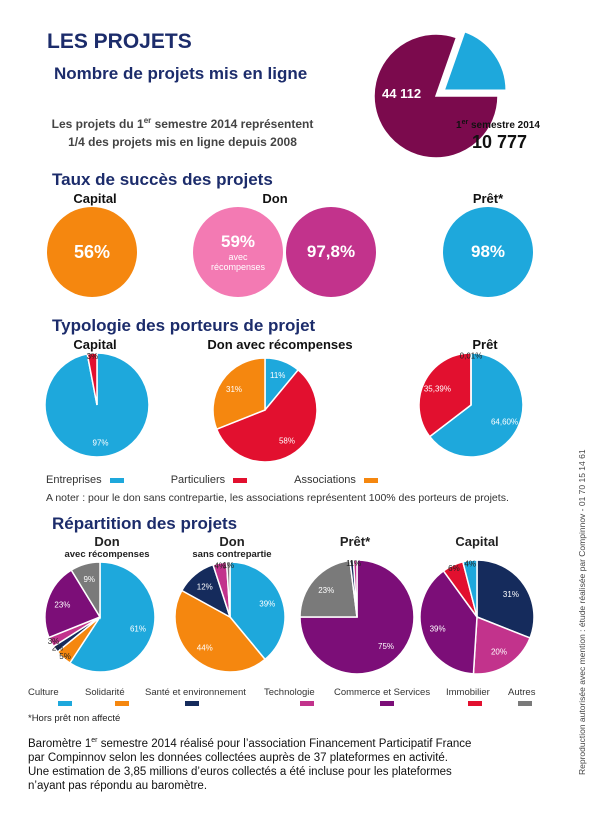  I want to click on pie-label-culture: 61%, so click(138, 628).